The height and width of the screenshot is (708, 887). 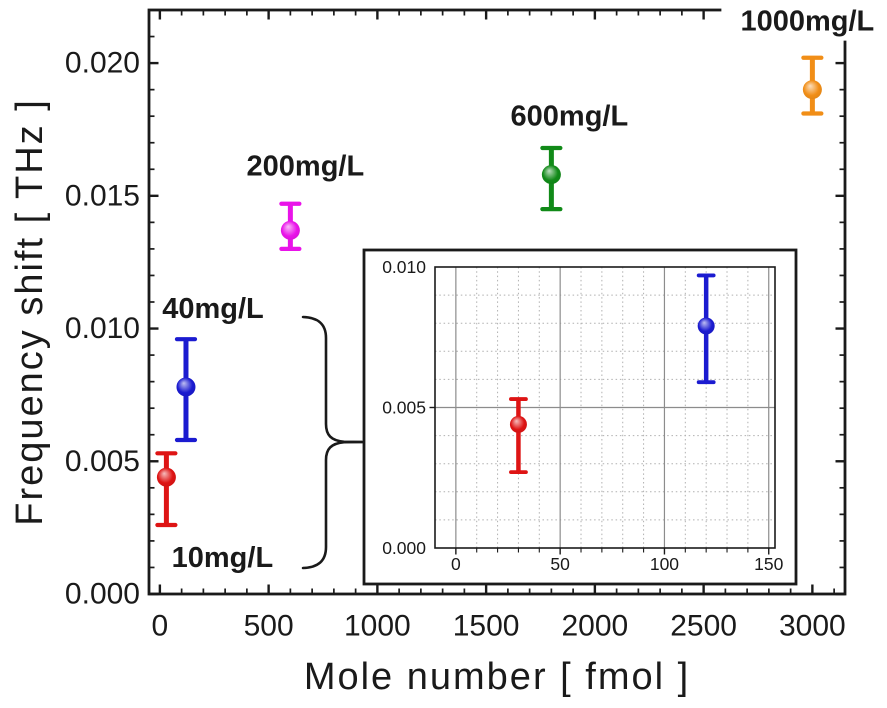 I want to click on brace, so click(x=332, y=442).